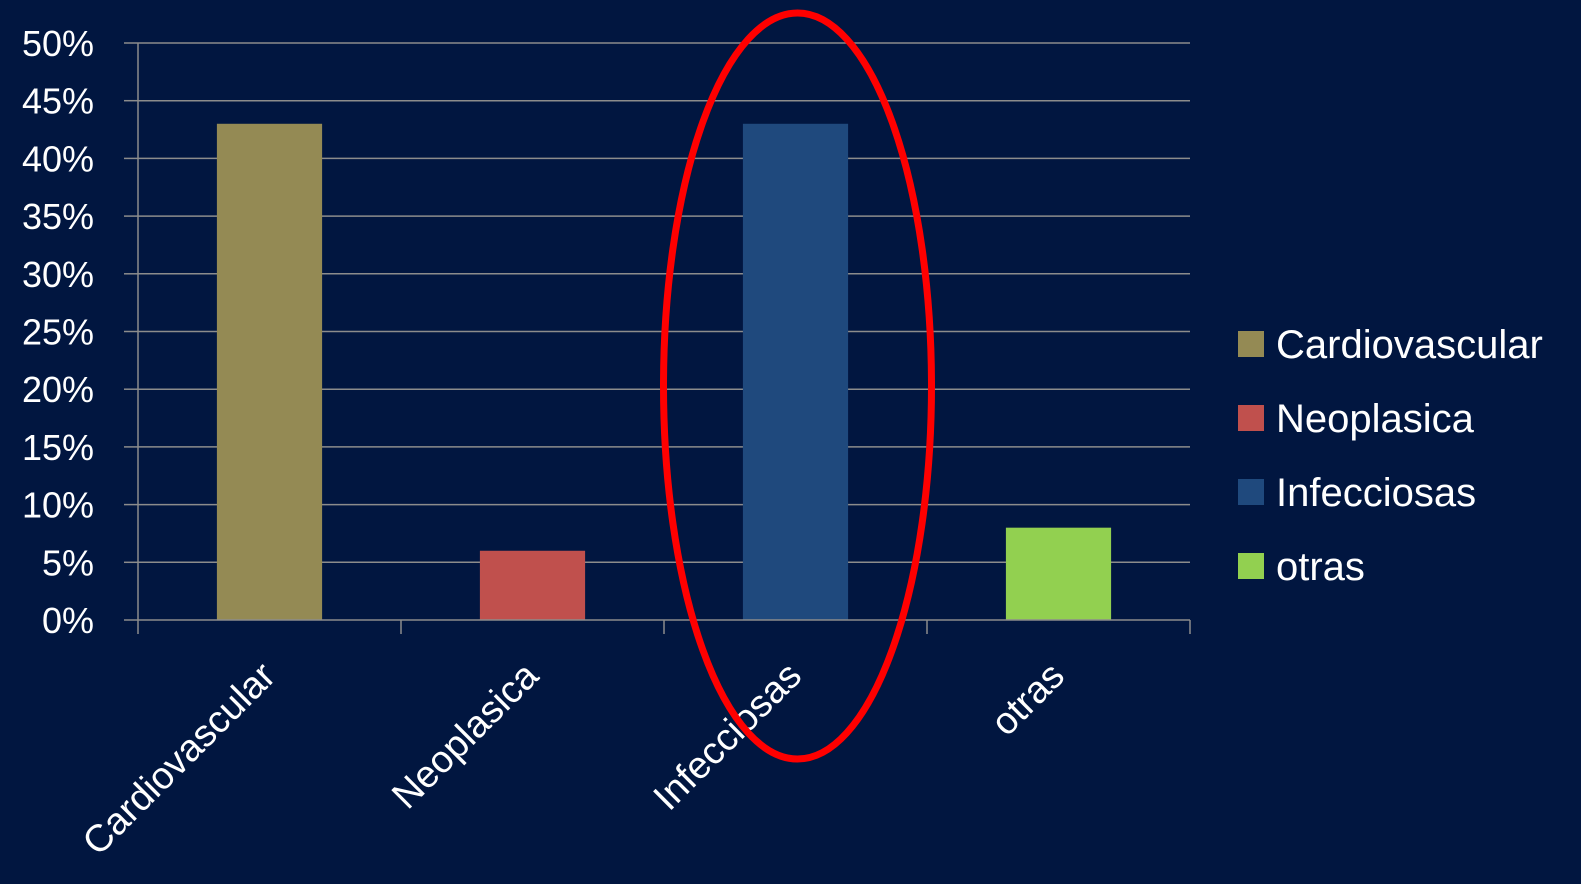  What do you see at coordinates (58, 216) in the screenshot?
I see `y-tick-label: 35%` at bounding box center [58, 216].